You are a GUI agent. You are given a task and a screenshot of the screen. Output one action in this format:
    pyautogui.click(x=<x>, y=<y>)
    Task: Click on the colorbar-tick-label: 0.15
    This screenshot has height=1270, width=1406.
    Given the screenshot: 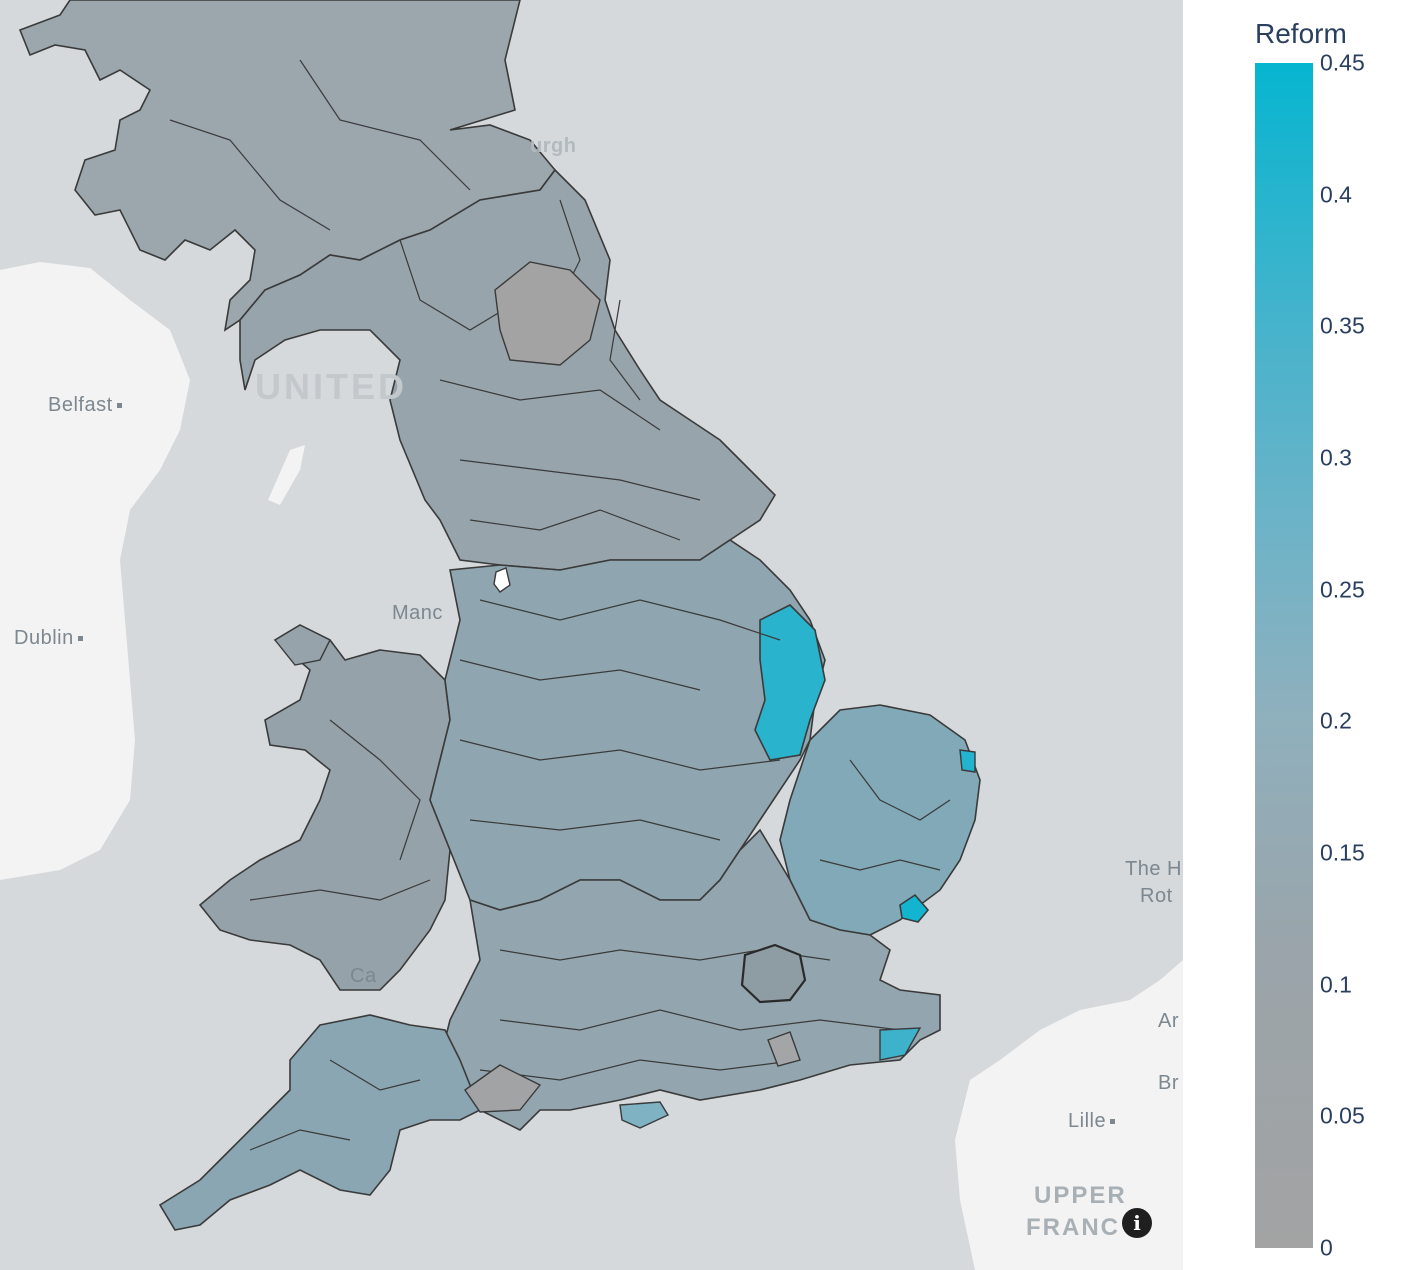 What is the action you would take?
    pyautogui.click(x=1342, y=852)
    